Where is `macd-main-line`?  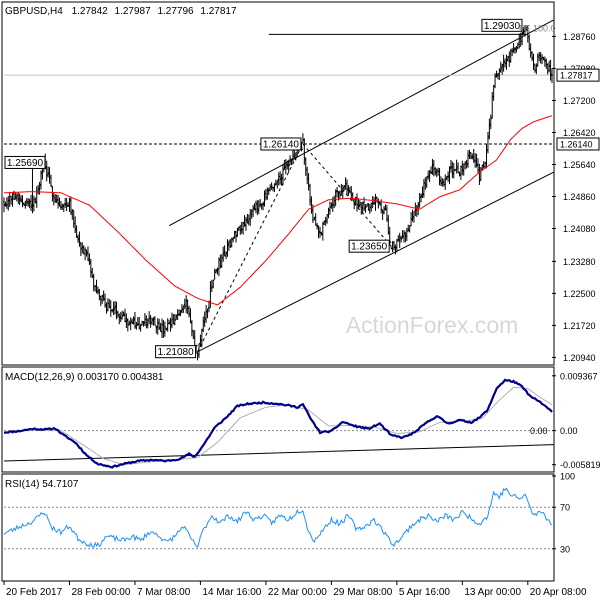
macd-main-line is located at coordinates (278, 423).